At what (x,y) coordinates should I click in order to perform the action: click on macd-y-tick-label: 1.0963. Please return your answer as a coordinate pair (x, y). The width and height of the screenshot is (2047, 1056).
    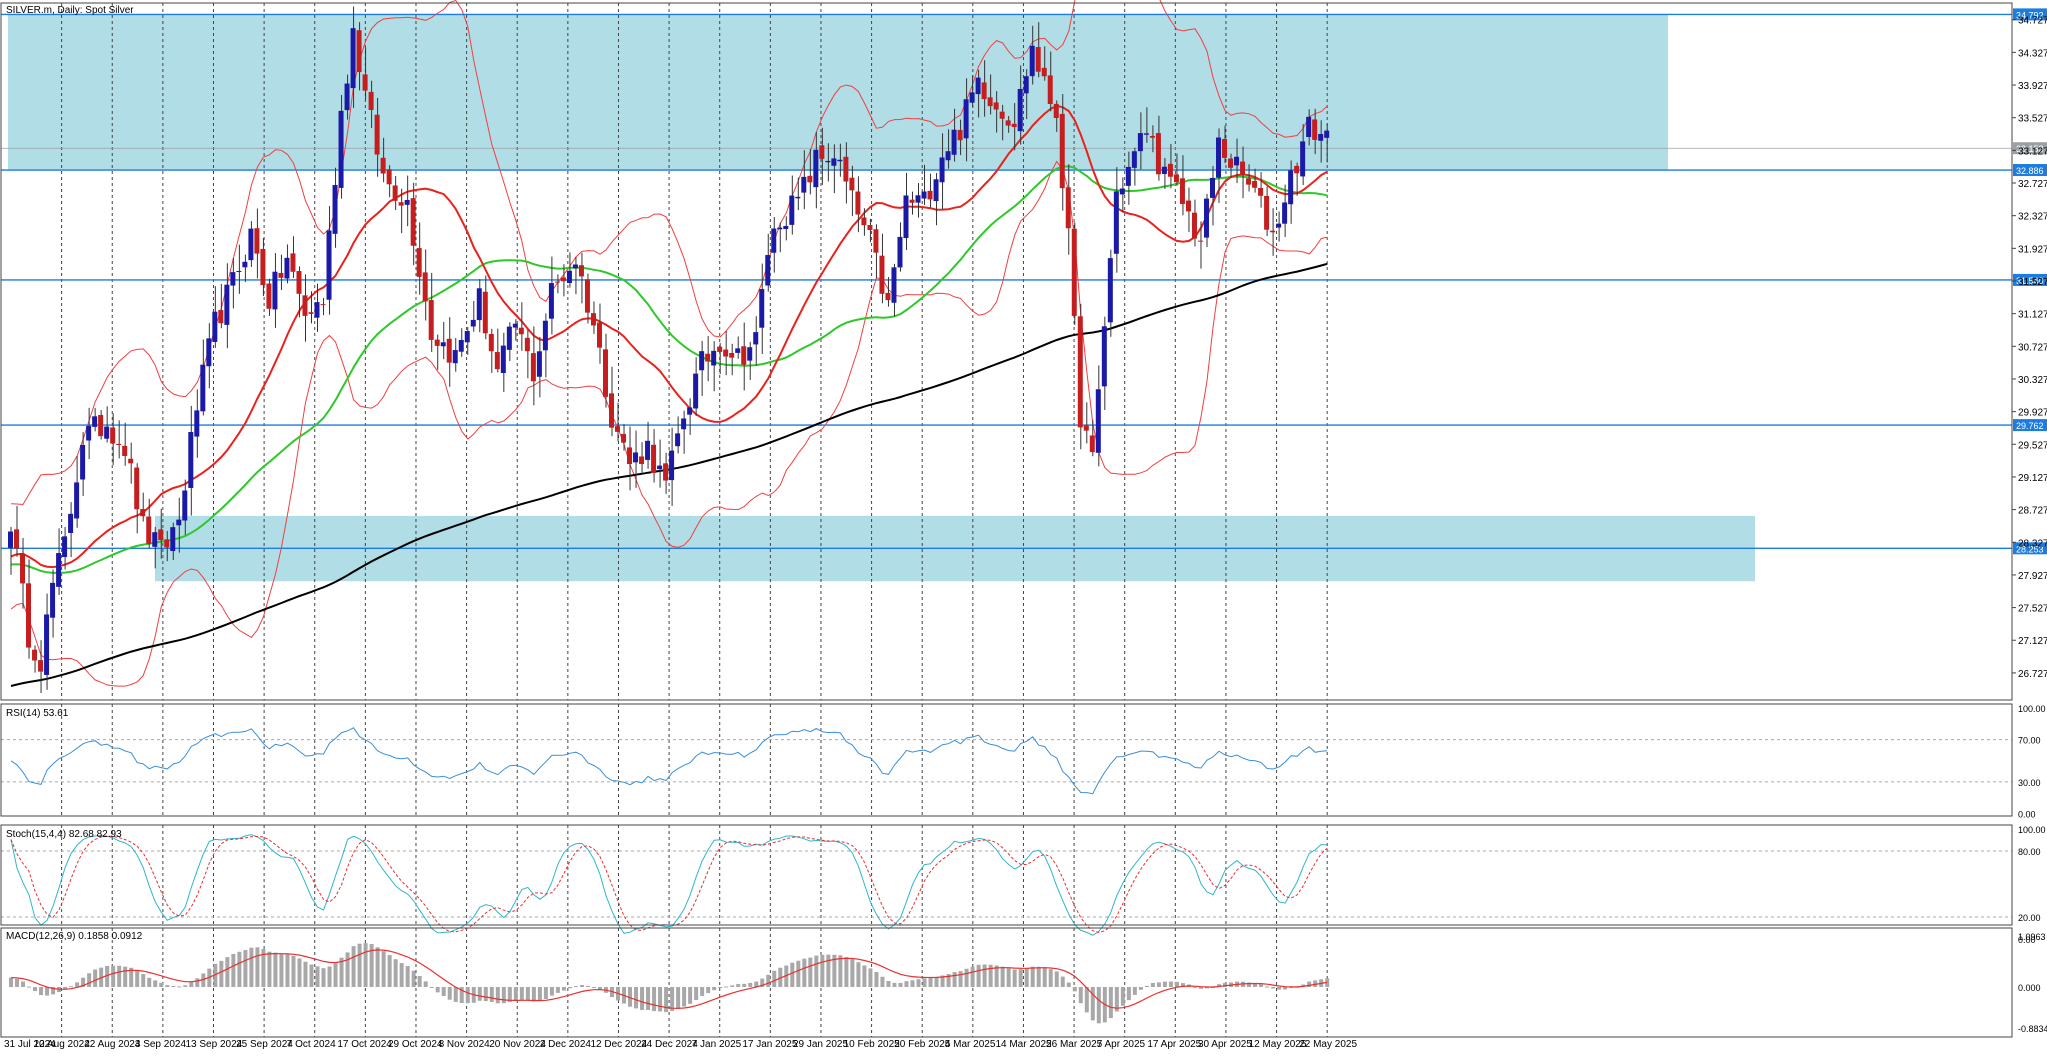
    Looking at the image, I should click on (2032, 937).